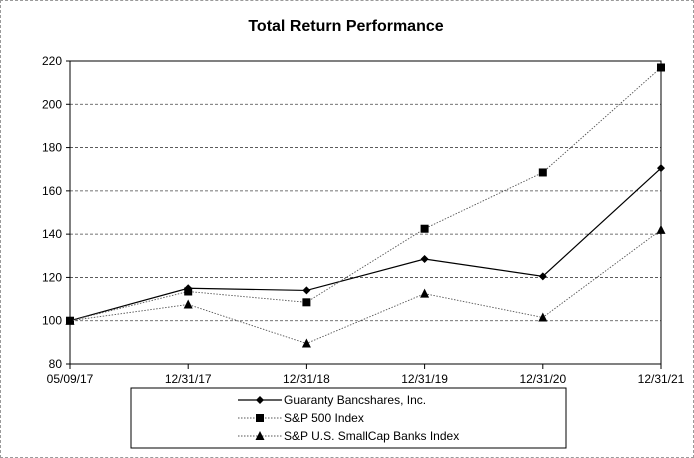  What do you see at coordinates (52, 321) in the screenshot?
I see `y-tick-label: 100` at bounding box center [52, 321].